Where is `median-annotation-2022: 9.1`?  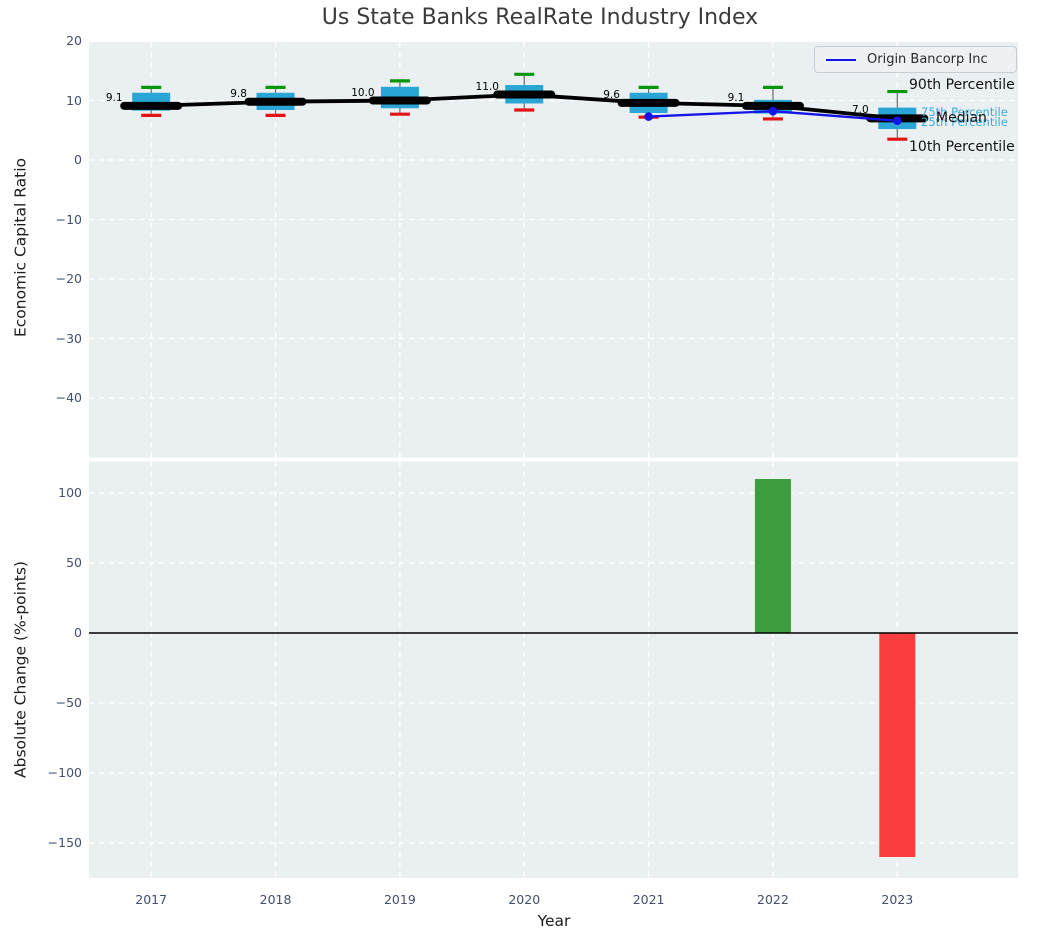
median-annotation-2022: 9.1 is located at coordinates (736, 97).